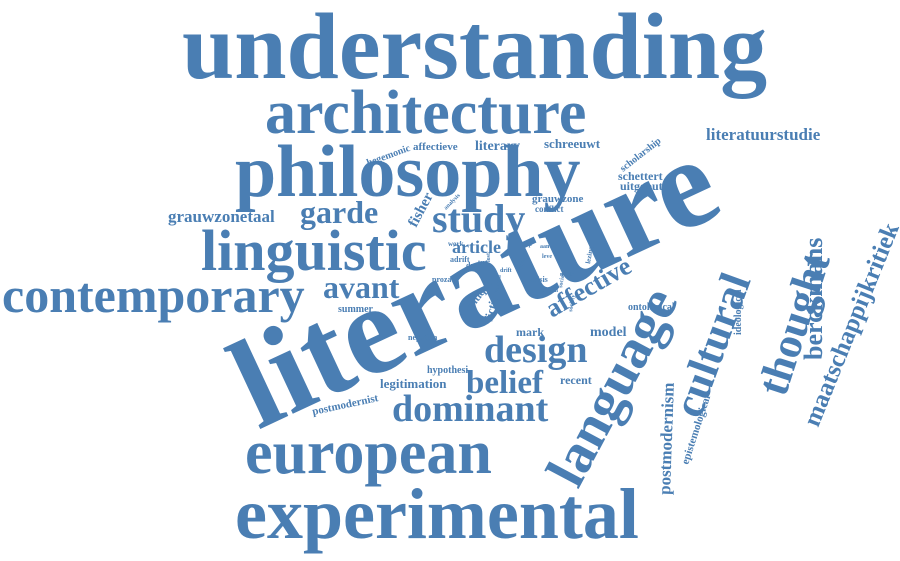 Image resolution: width=900 pixels, height=561 pixels. Describe the element at coordinates (408, 172) in the screenshot. I see `word-philosophy: philosophy` at that location.